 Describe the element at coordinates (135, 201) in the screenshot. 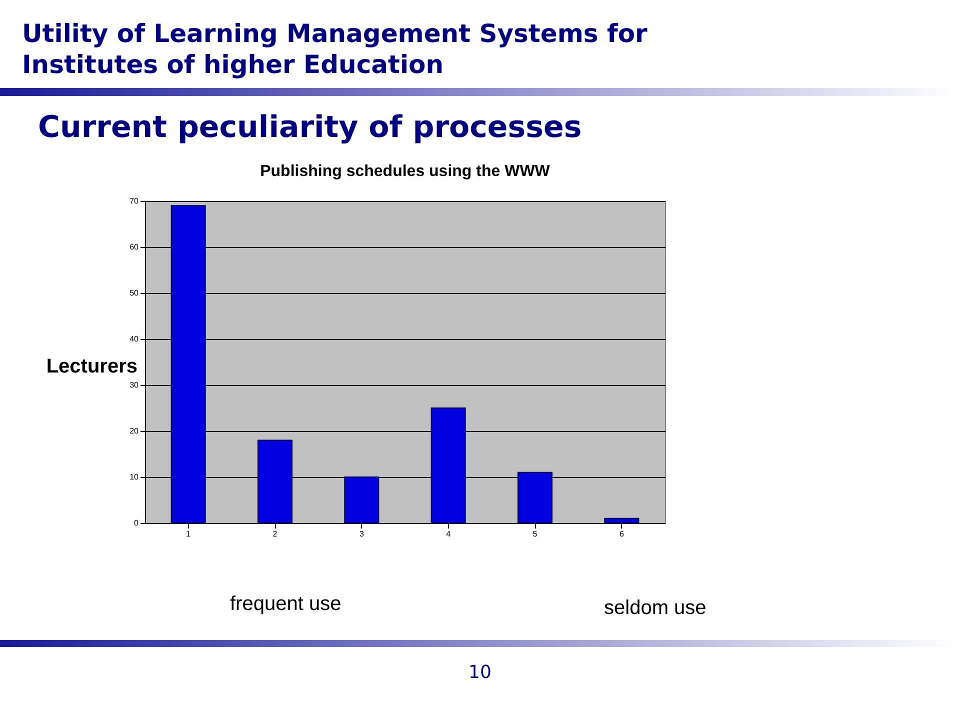

I see `y-tick-label: 70` at that location.